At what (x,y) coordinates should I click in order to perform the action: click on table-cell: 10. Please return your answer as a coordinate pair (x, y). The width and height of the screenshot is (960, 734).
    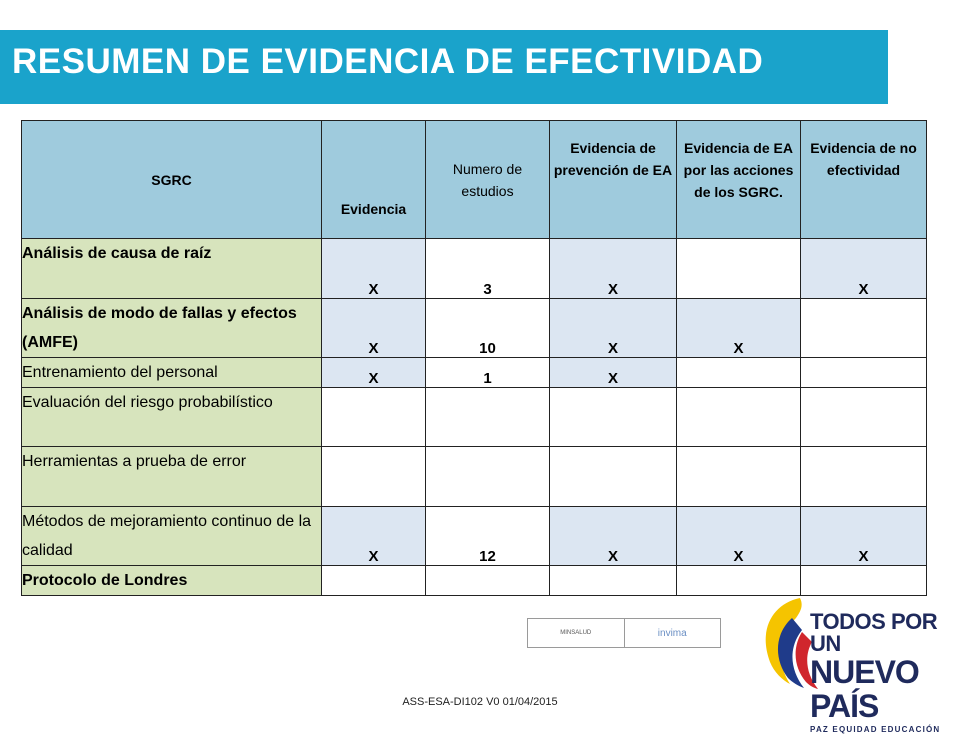
    Looking at the image, I should click on (487, 328).